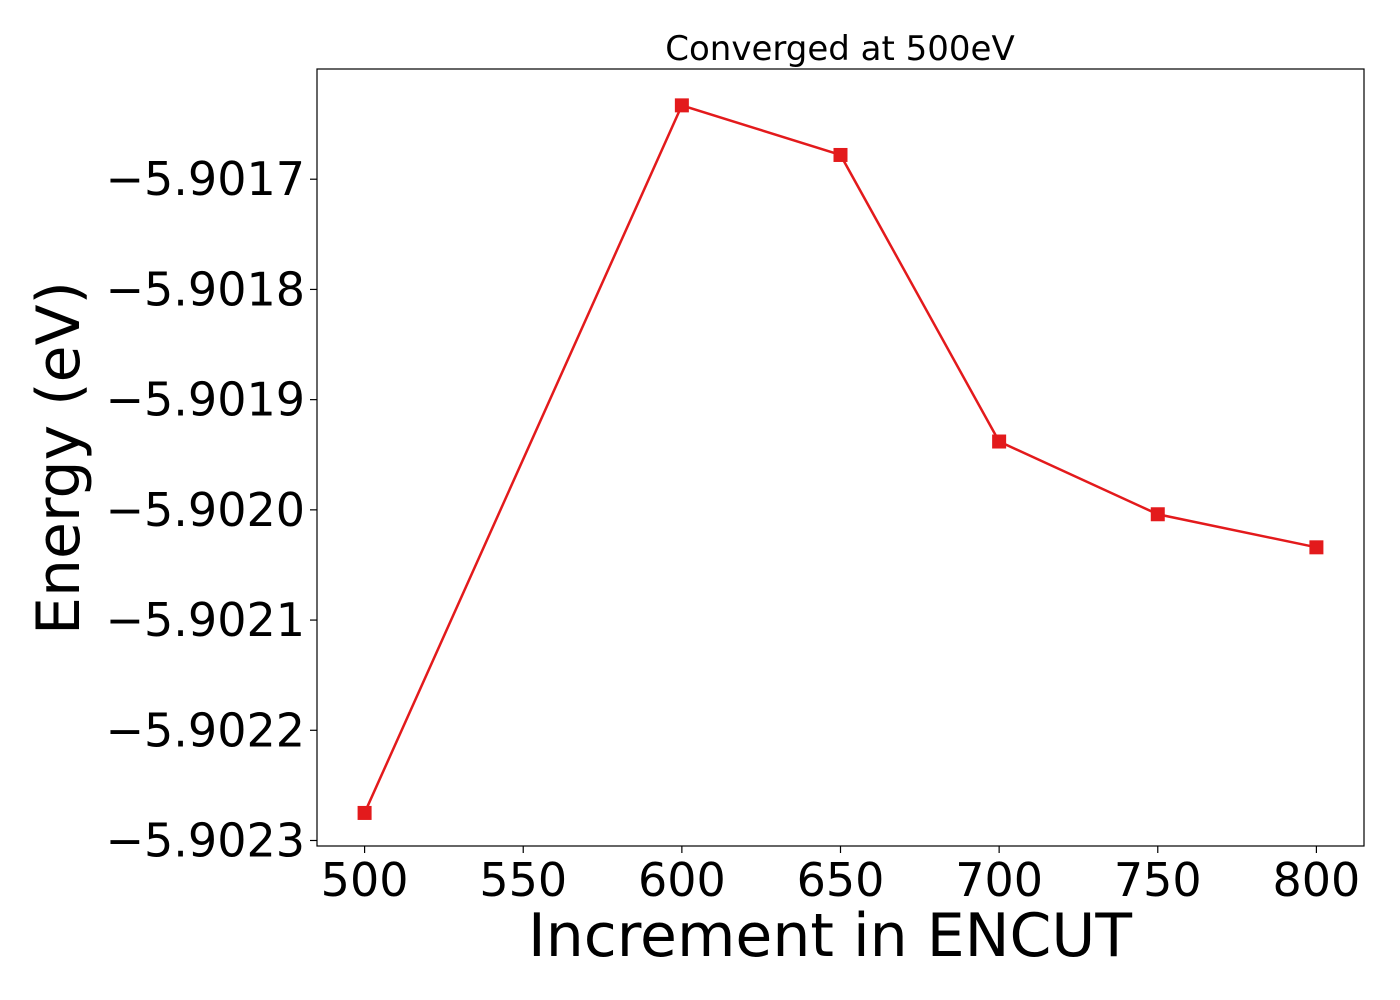 The height and width of the screenshot is (1000, 1400). What do you see at coordinates (59, 458) in the screenshot?
I see `y-axis-label: Energy (eV)` at bounding box center [59, 458].